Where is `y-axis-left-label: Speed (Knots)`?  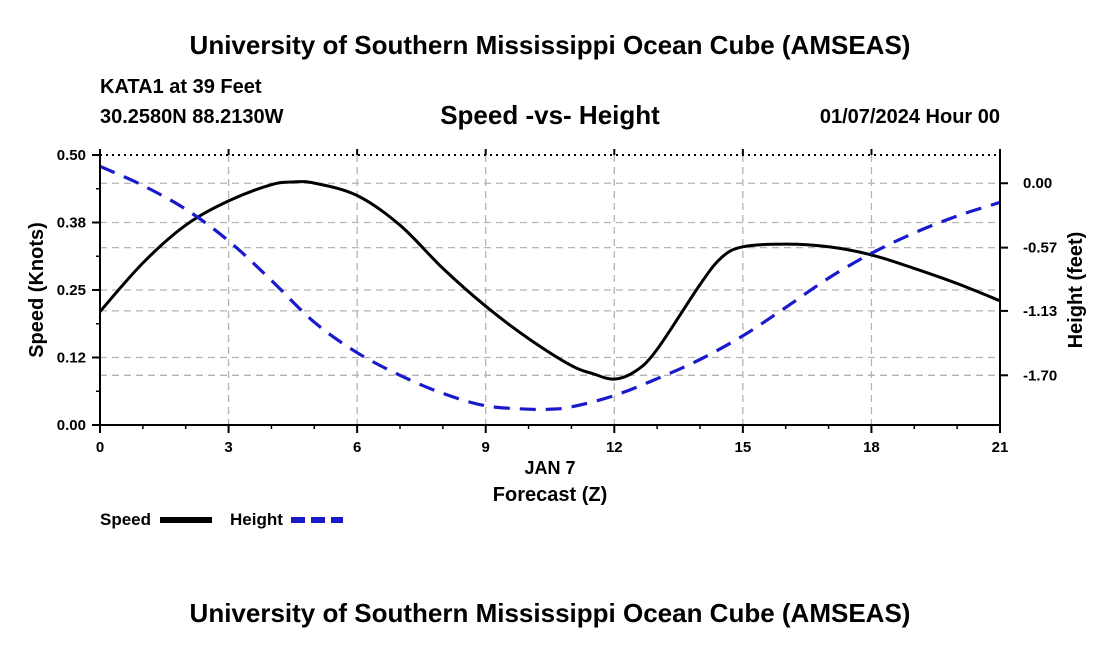 y-axis-left-label: Speed (Knots) is located at coordinates (37, 290).